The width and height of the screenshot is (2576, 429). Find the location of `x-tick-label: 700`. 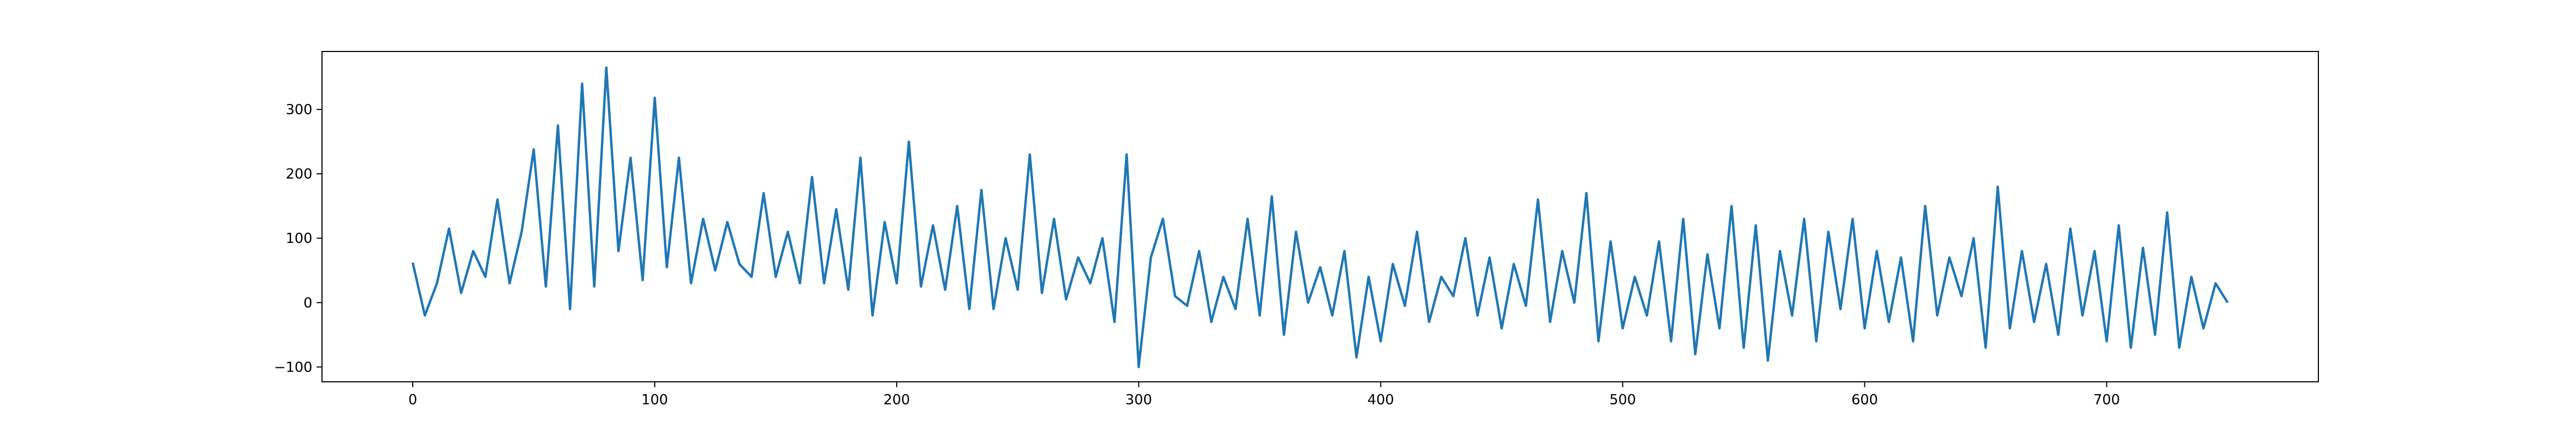

x-tick-label: 700 is located at coordinates (2107, 400).